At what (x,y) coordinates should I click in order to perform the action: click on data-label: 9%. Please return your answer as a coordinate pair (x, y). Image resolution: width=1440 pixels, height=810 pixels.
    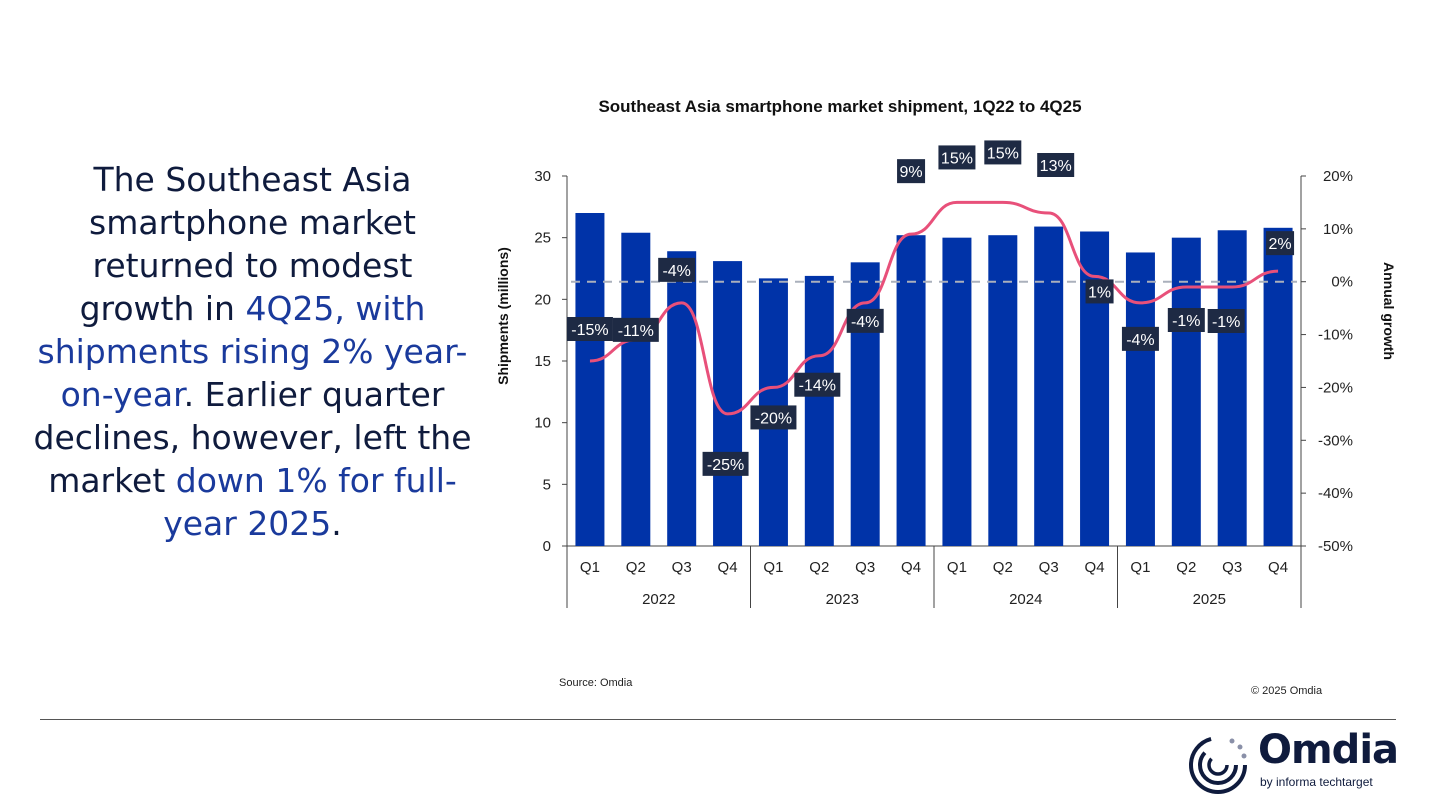
    Looking at the image, I should click on (911, 172).